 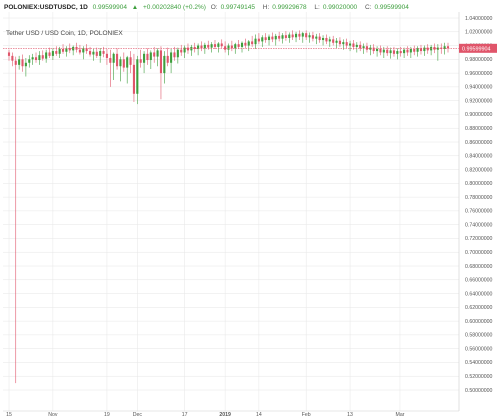 What do you see at coordinates (135, 7) in the screenshot?
I see `triangle-up-icon: ▲` at bounding box center [135, 7].